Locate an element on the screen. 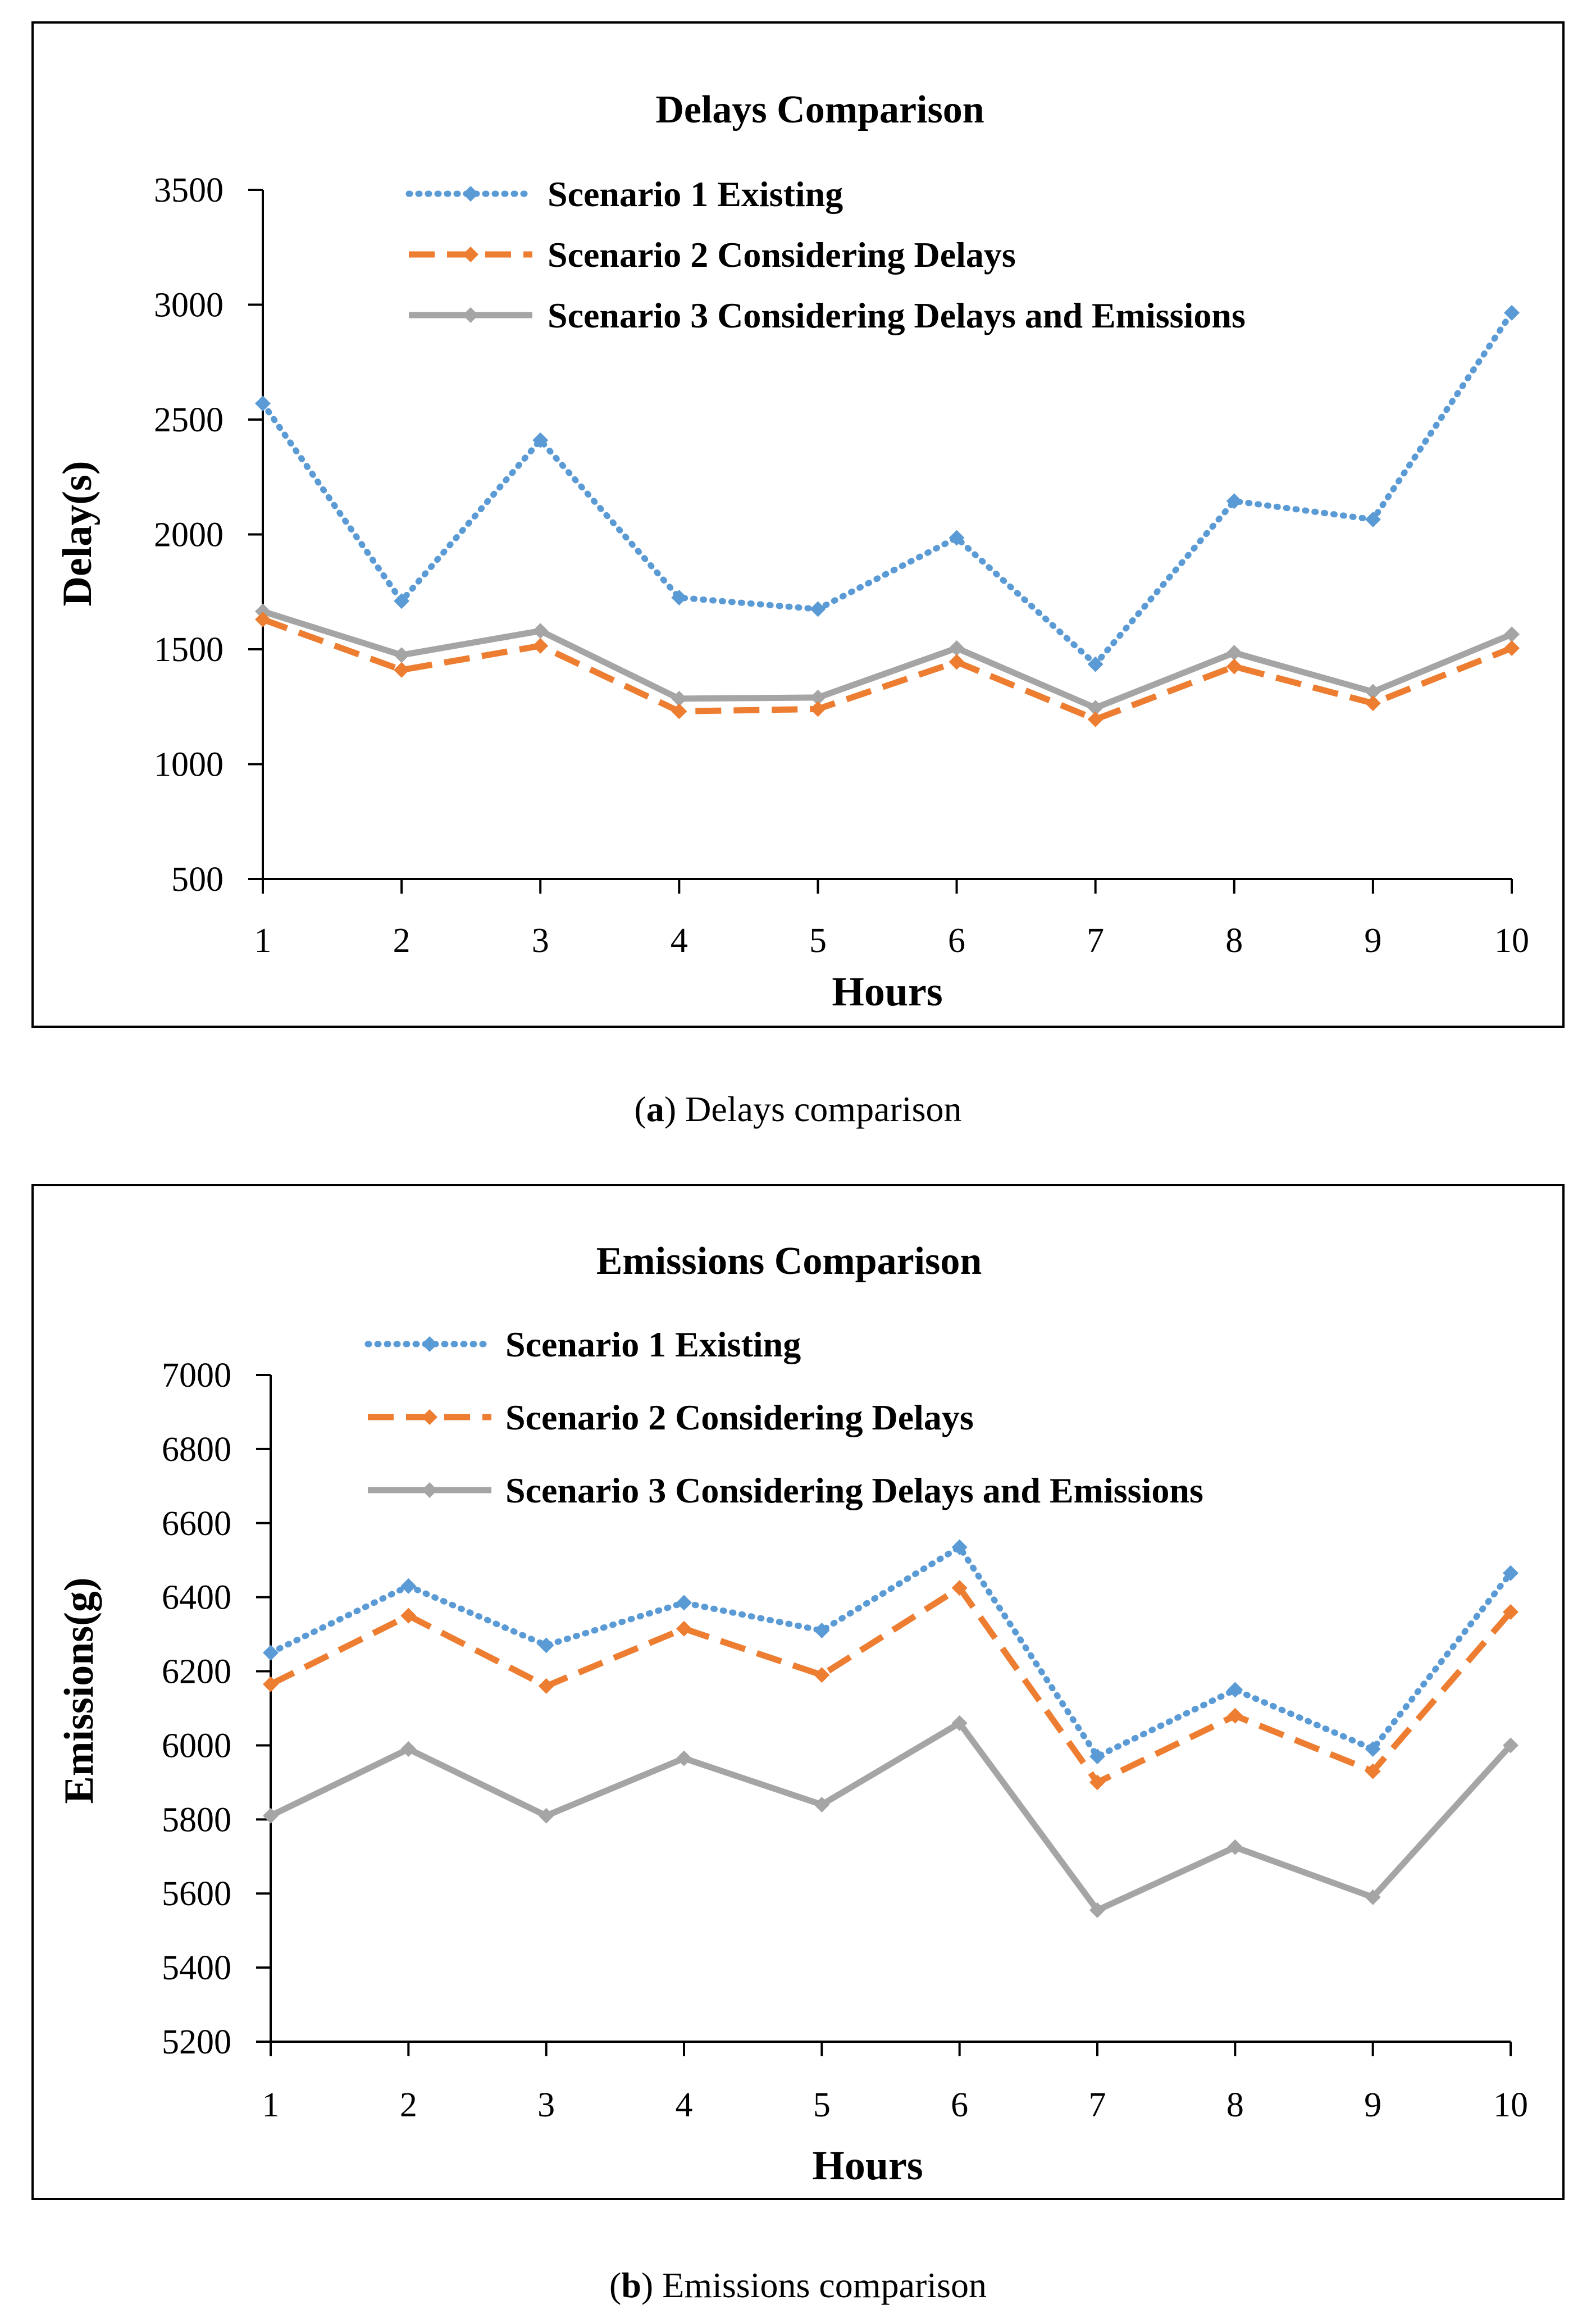  chart-a-legend-label-2: Scenario 2 Considering Delays is located at coordinates (782, 255).